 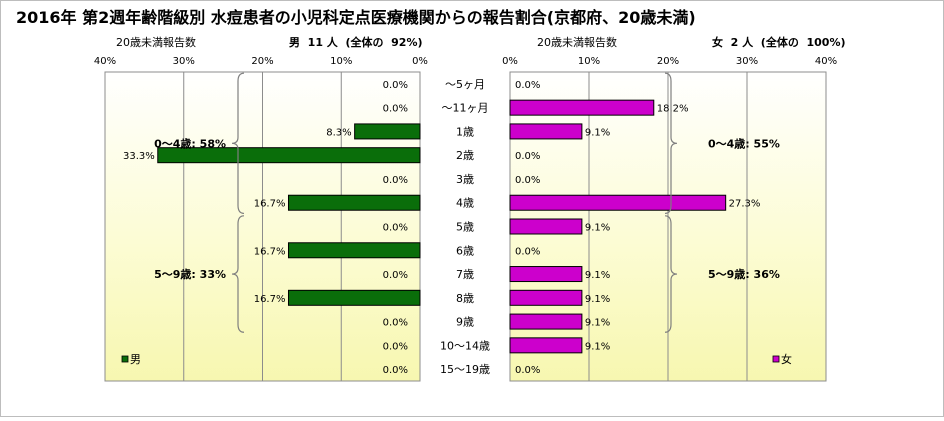 I want to click on category-label: 7歳, so click(x=465, y=274).